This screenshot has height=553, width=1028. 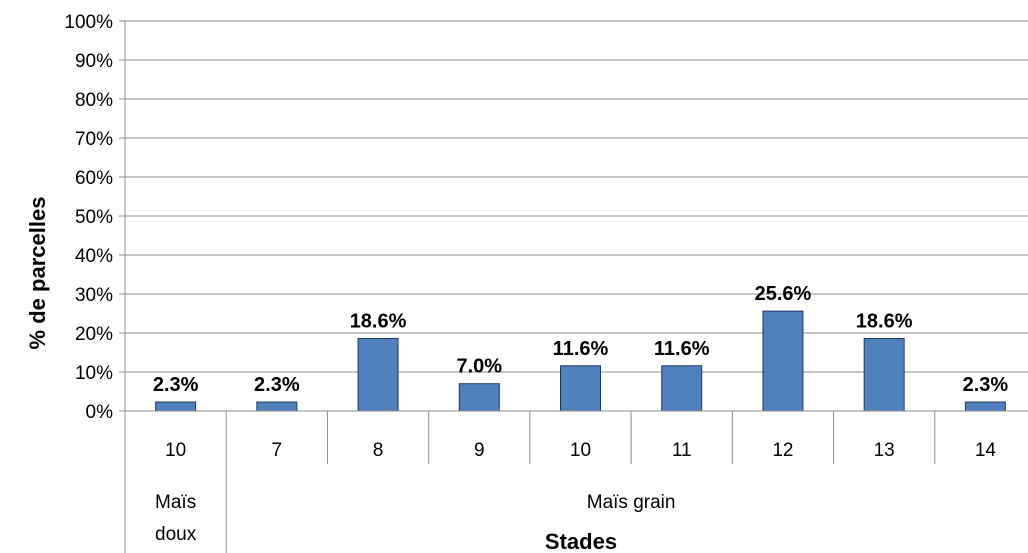 I want to click on x-group-label: doux, so click(x=176, y=534).